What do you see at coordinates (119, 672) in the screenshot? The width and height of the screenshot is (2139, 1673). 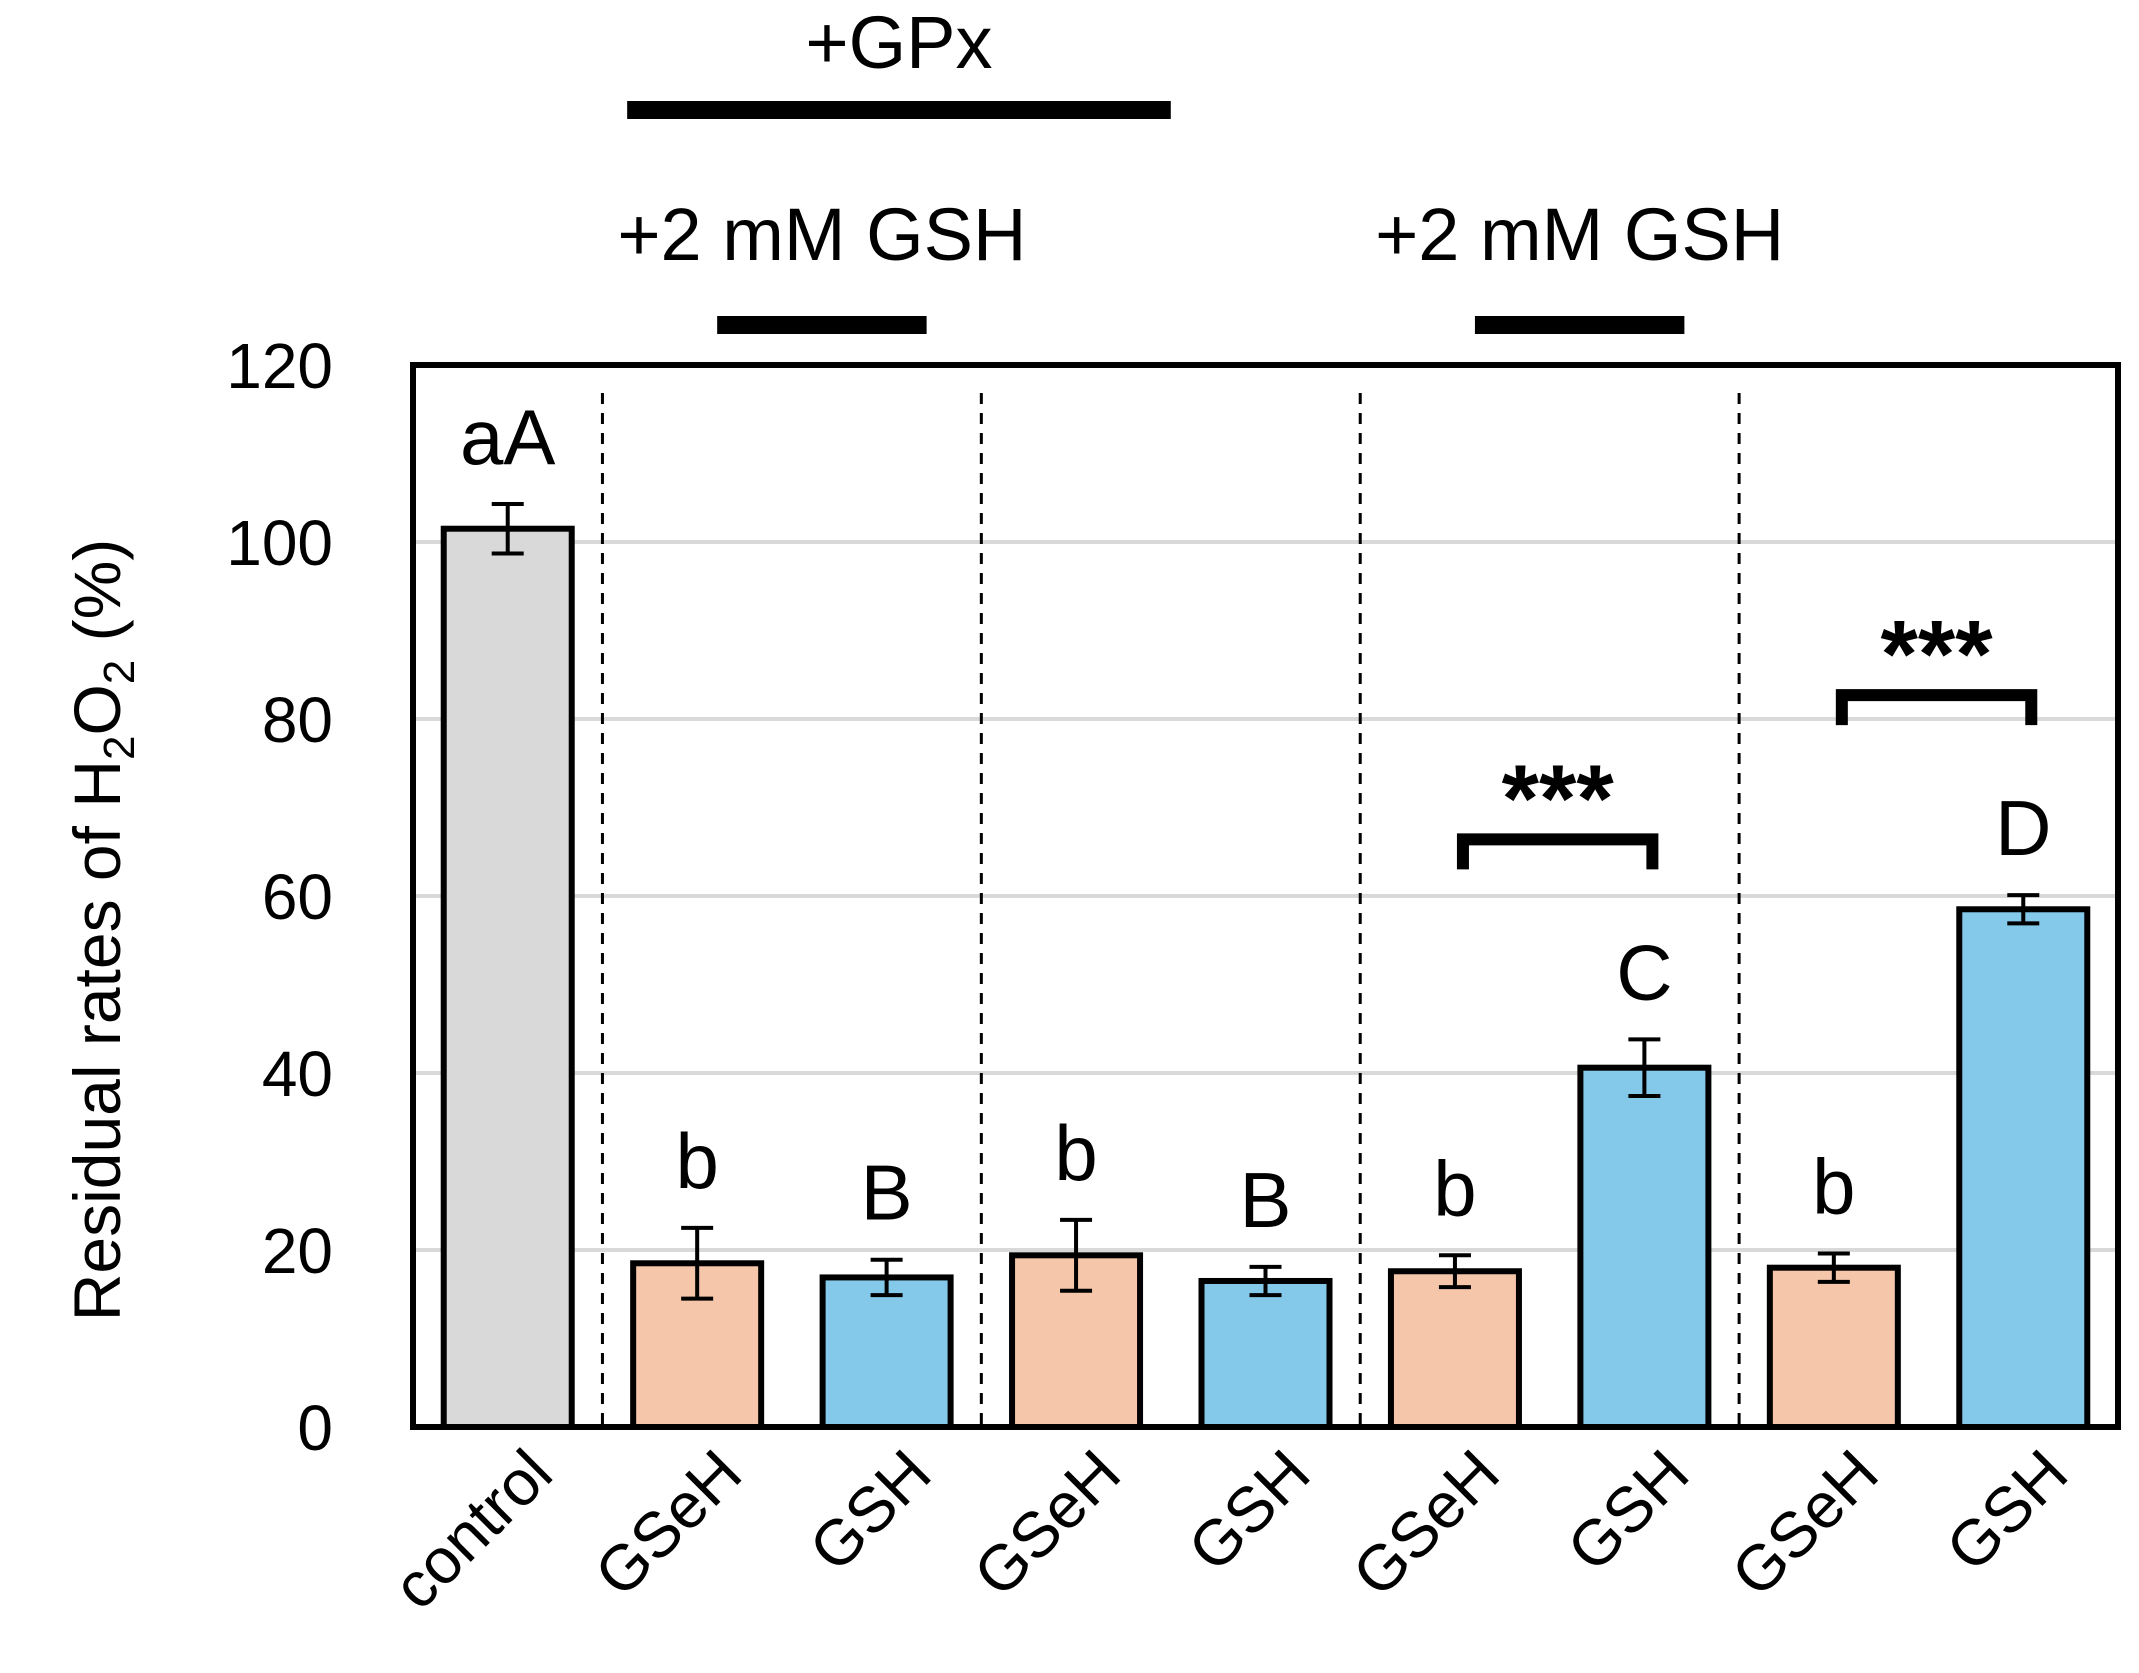 I see `y-label-sub2: 2` at bounding box center [119, 672].